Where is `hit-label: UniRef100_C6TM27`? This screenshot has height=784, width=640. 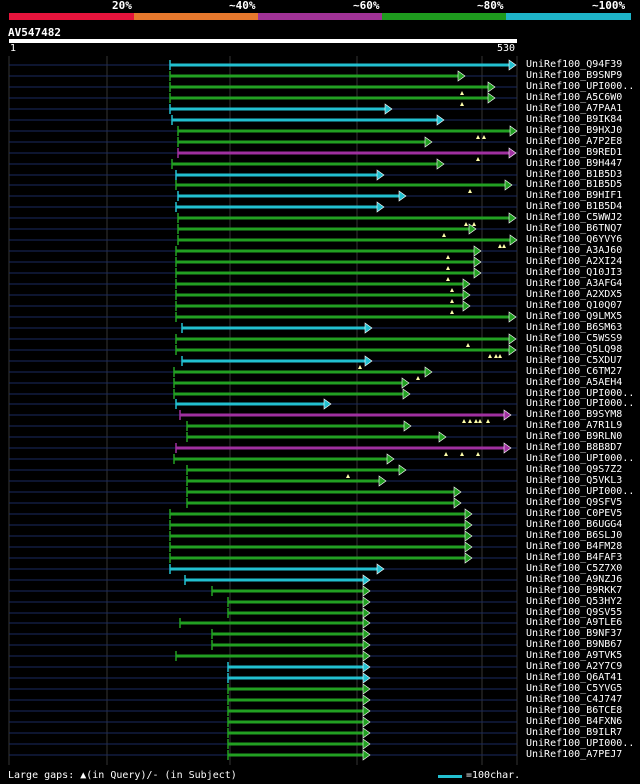 hit-label: UniRef100_C6TM27 is located at coordinates (574, 371).